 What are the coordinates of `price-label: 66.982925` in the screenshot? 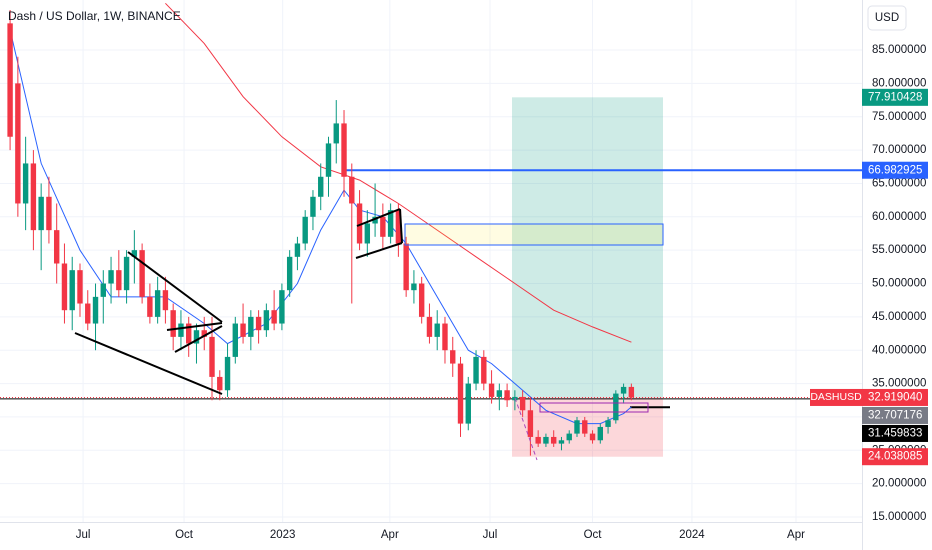 It's located at (895, 170).